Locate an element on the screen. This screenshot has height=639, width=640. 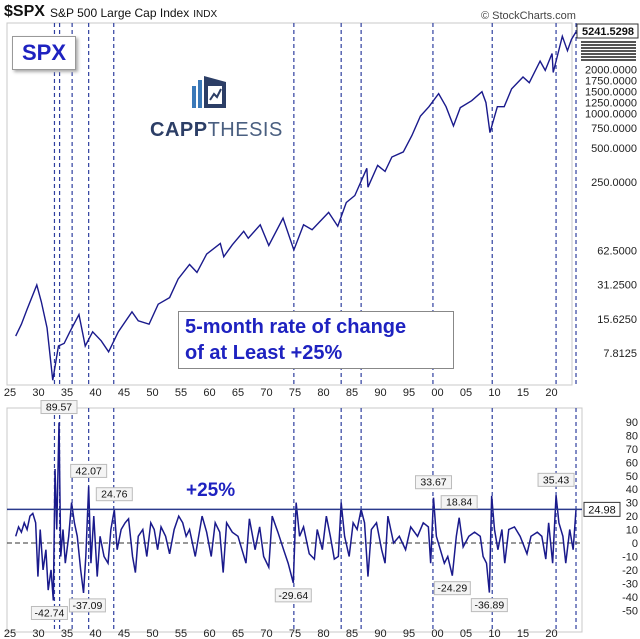
annotation-label: 89.57 is located at coordinates (59, 408).